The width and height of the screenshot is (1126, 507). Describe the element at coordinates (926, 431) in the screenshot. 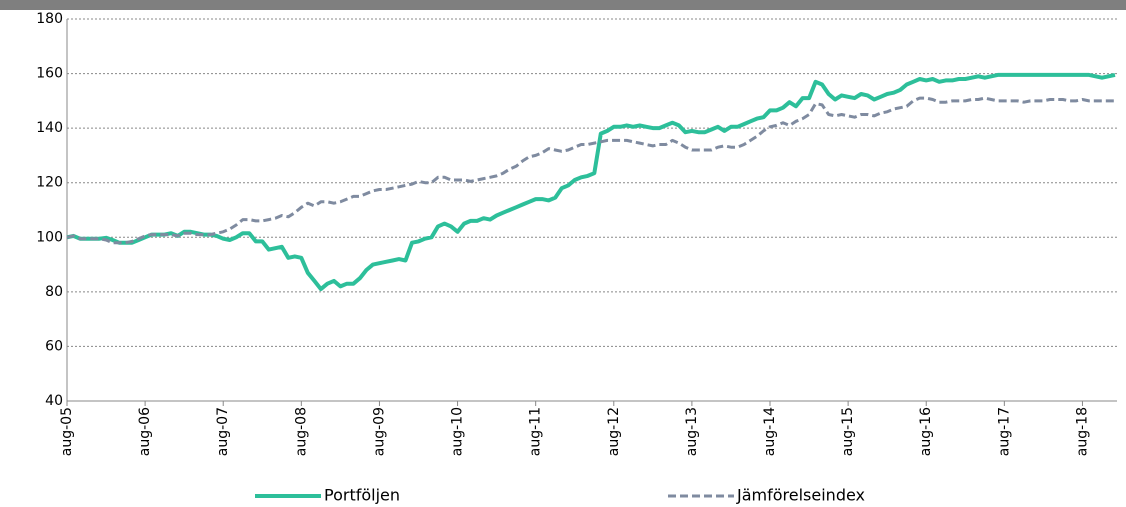

I see `x-tick-label: aug-16` at that location.